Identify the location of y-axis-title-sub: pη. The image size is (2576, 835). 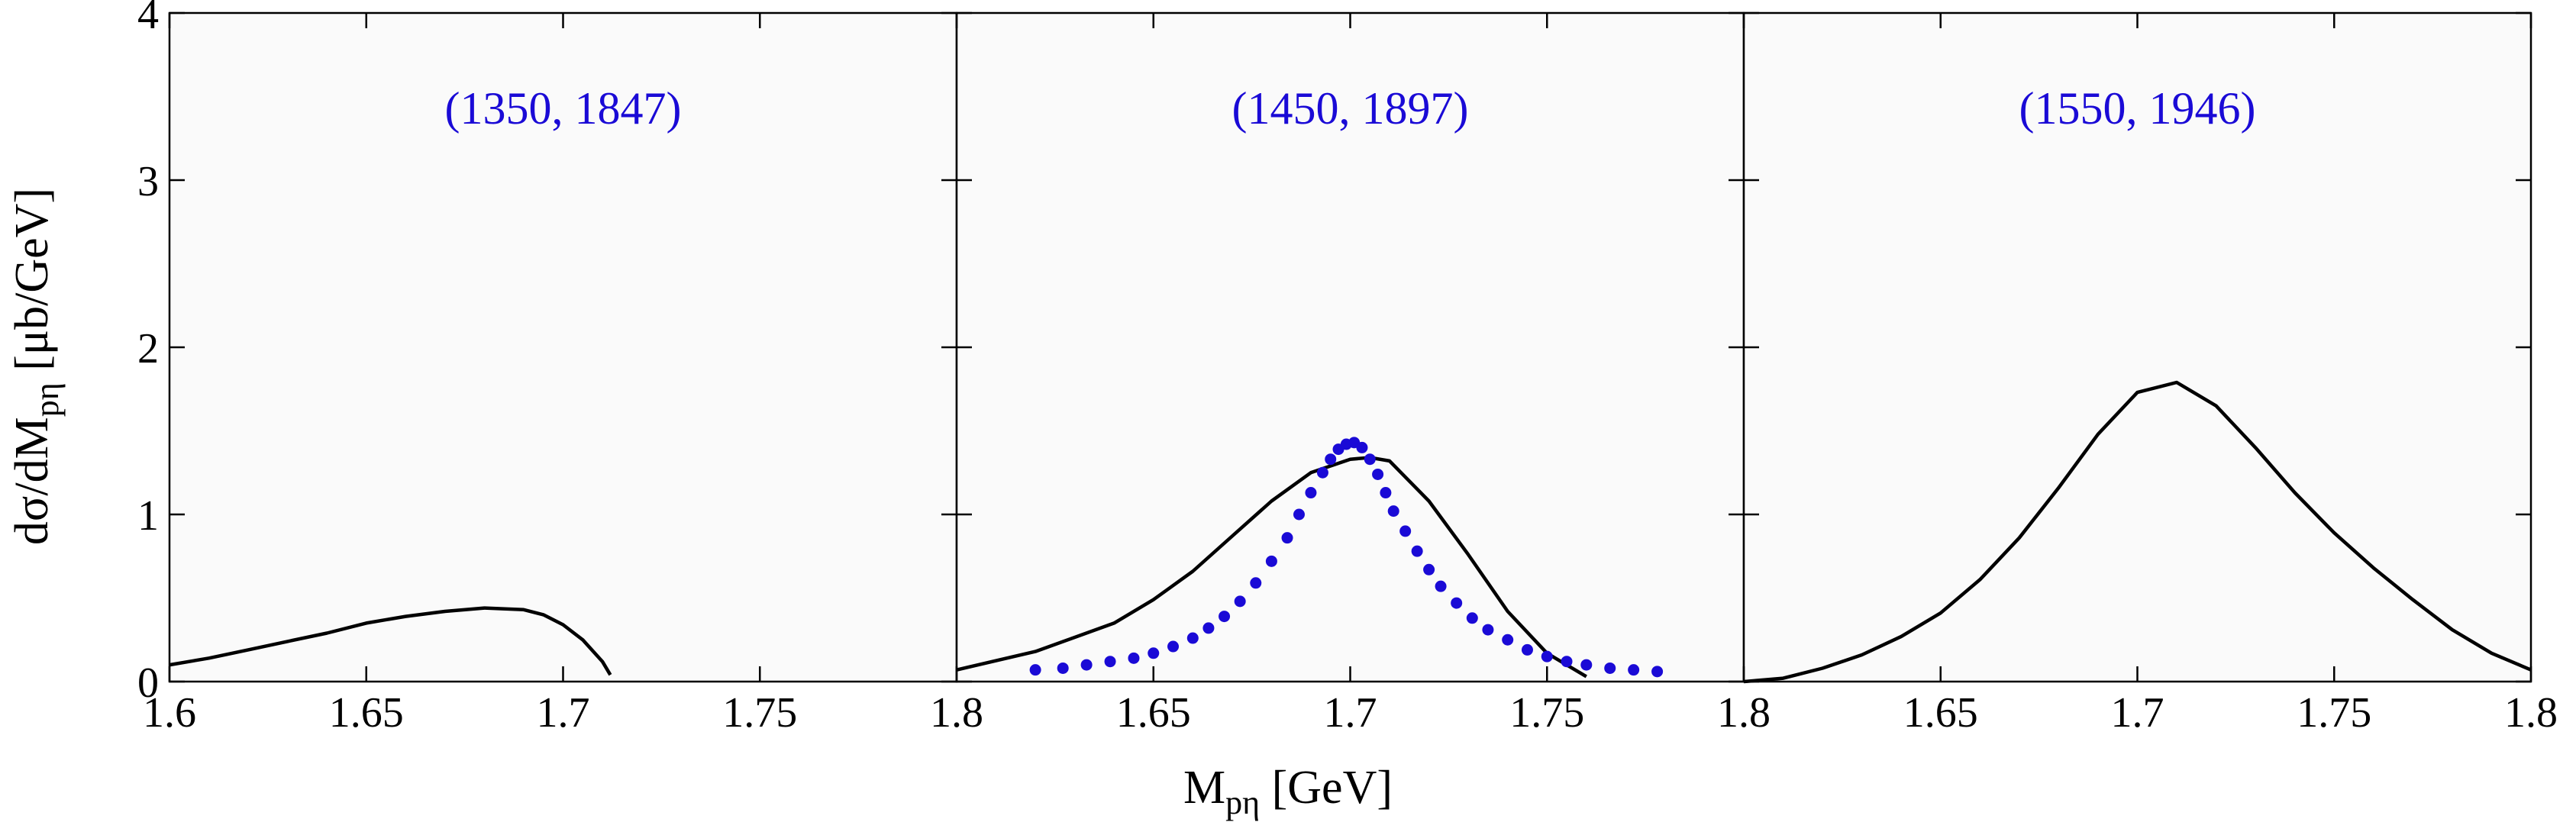
(47, 399).